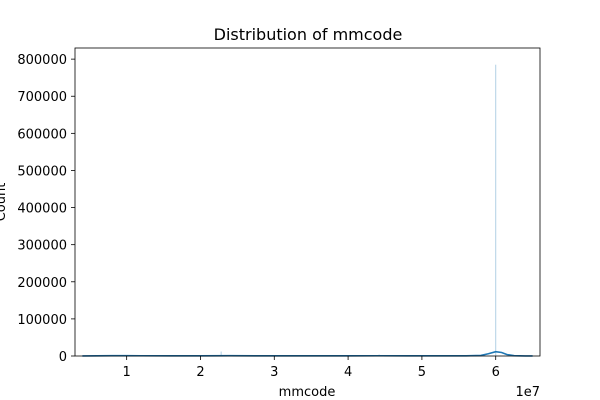  Describe the element at coordinates (42, 320) in the screenshot. I see `y-tick-label: 100000` at that location.